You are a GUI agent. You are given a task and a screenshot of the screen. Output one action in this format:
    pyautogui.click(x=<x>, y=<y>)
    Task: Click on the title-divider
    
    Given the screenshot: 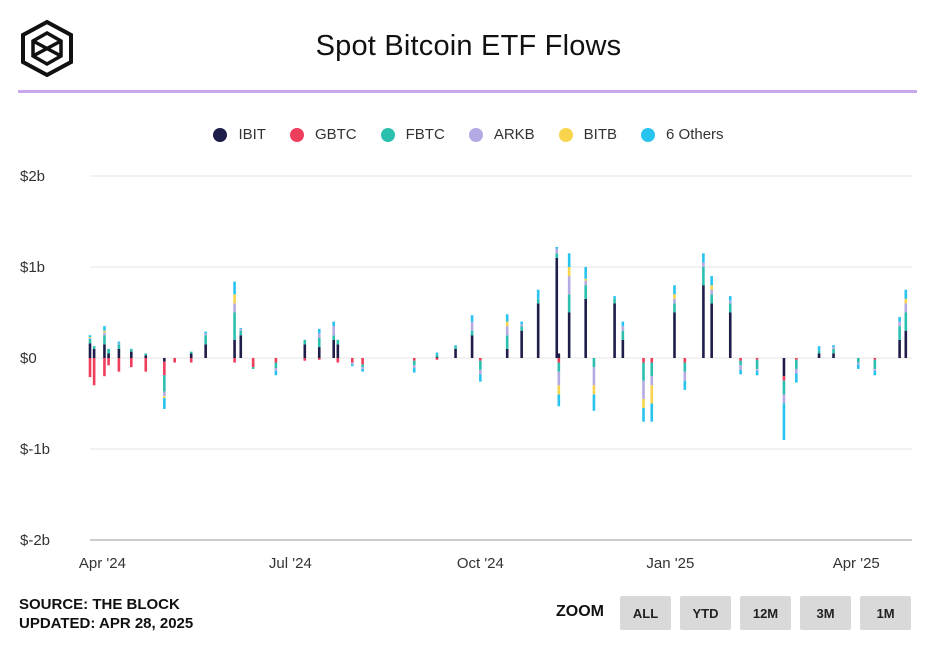 What is the action you would take?
    pyautogui.click(x=467, y=91)
    